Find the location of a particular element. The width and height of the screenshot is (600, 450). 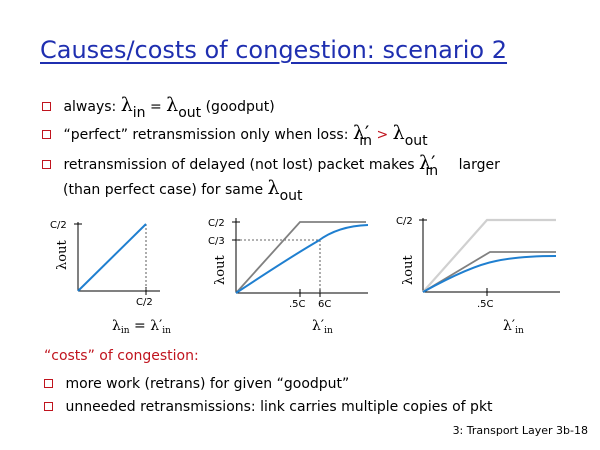

chart-perfect-case: C/2 C/2 λout λin = λ′in is located at coordinates (110, 278).